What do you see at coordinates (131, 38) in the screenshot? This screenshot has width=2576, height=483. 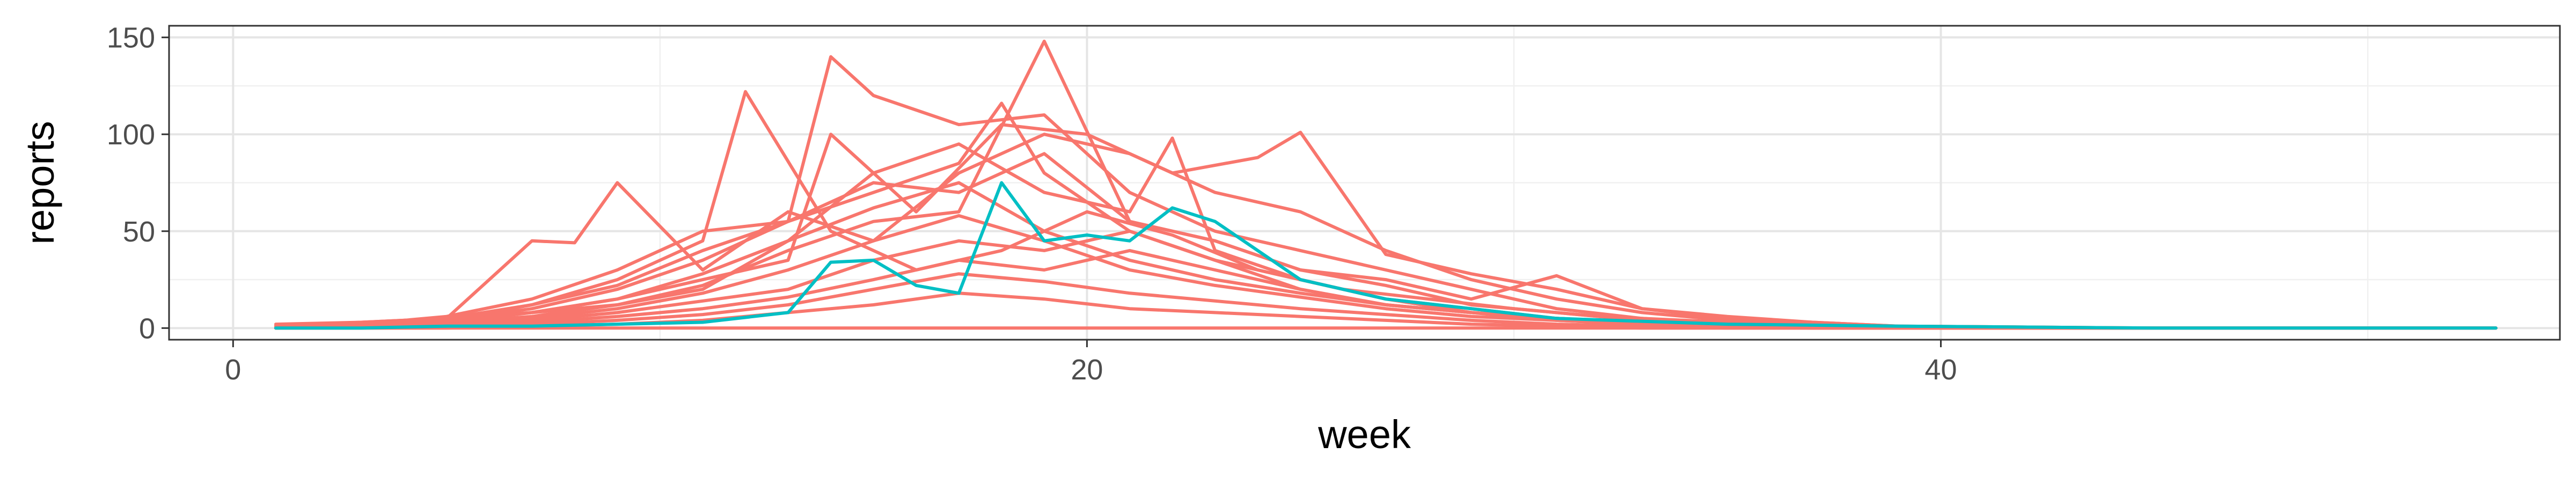 I see `y-tick-label: 150` at bounding box center [131, 38].